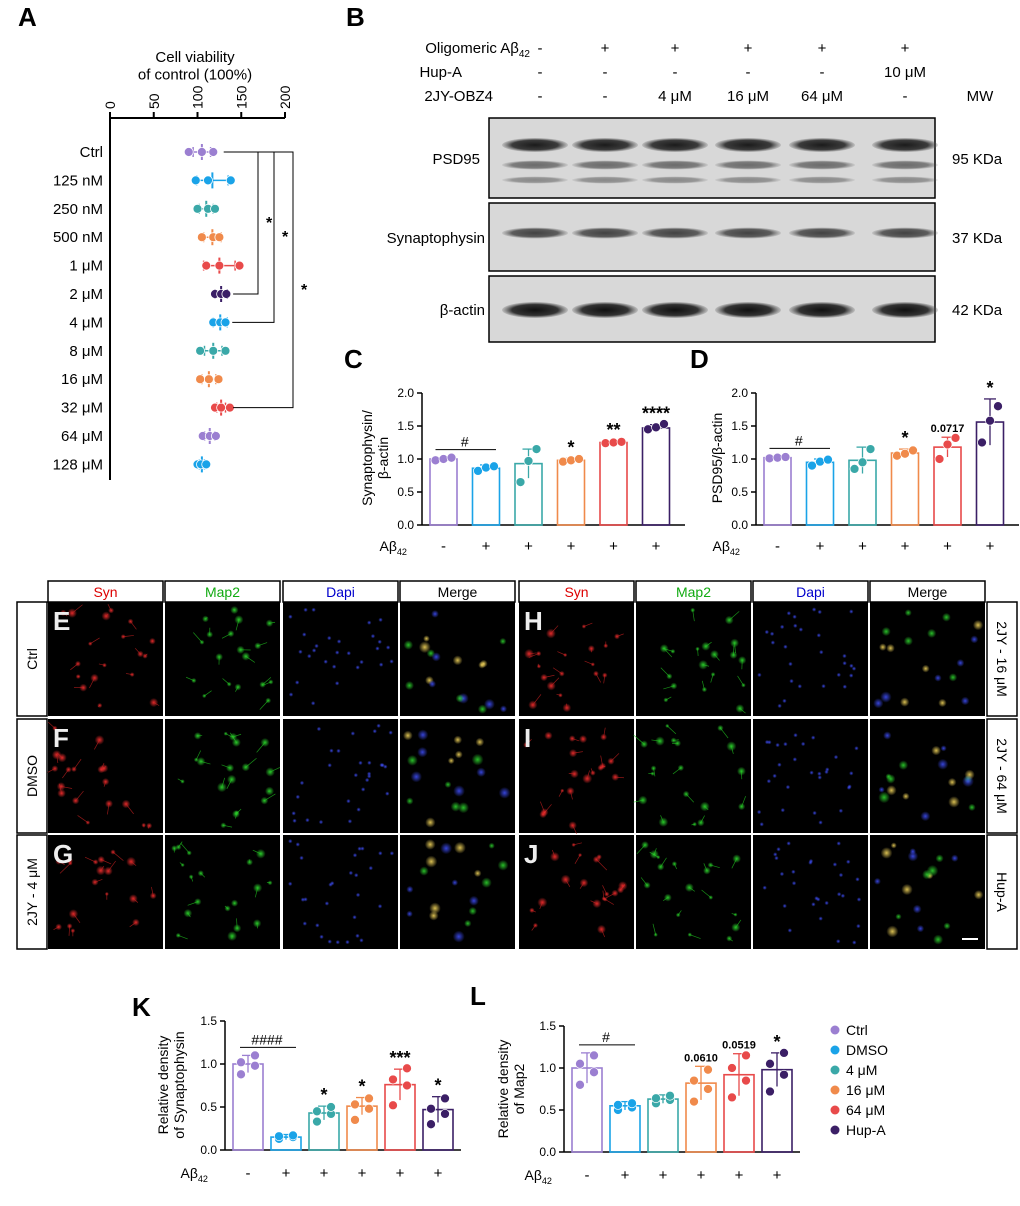 The width and height of the screenshot is (1020, 1206). I want to click on chart-K-category-label: +, so click(324, 1173).